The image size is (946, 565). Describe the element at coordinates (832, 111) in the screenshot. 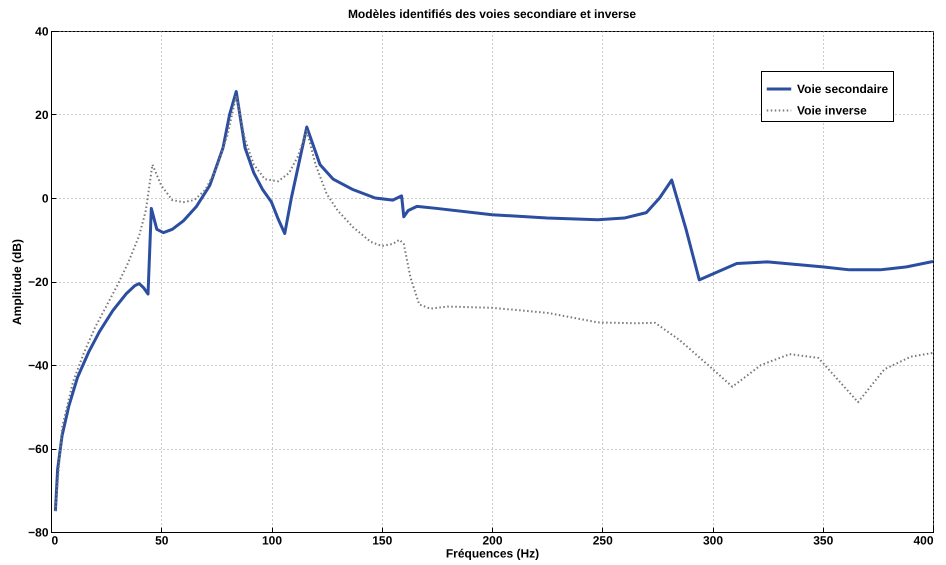

I see `legend-label: Voie inverse` at that location.